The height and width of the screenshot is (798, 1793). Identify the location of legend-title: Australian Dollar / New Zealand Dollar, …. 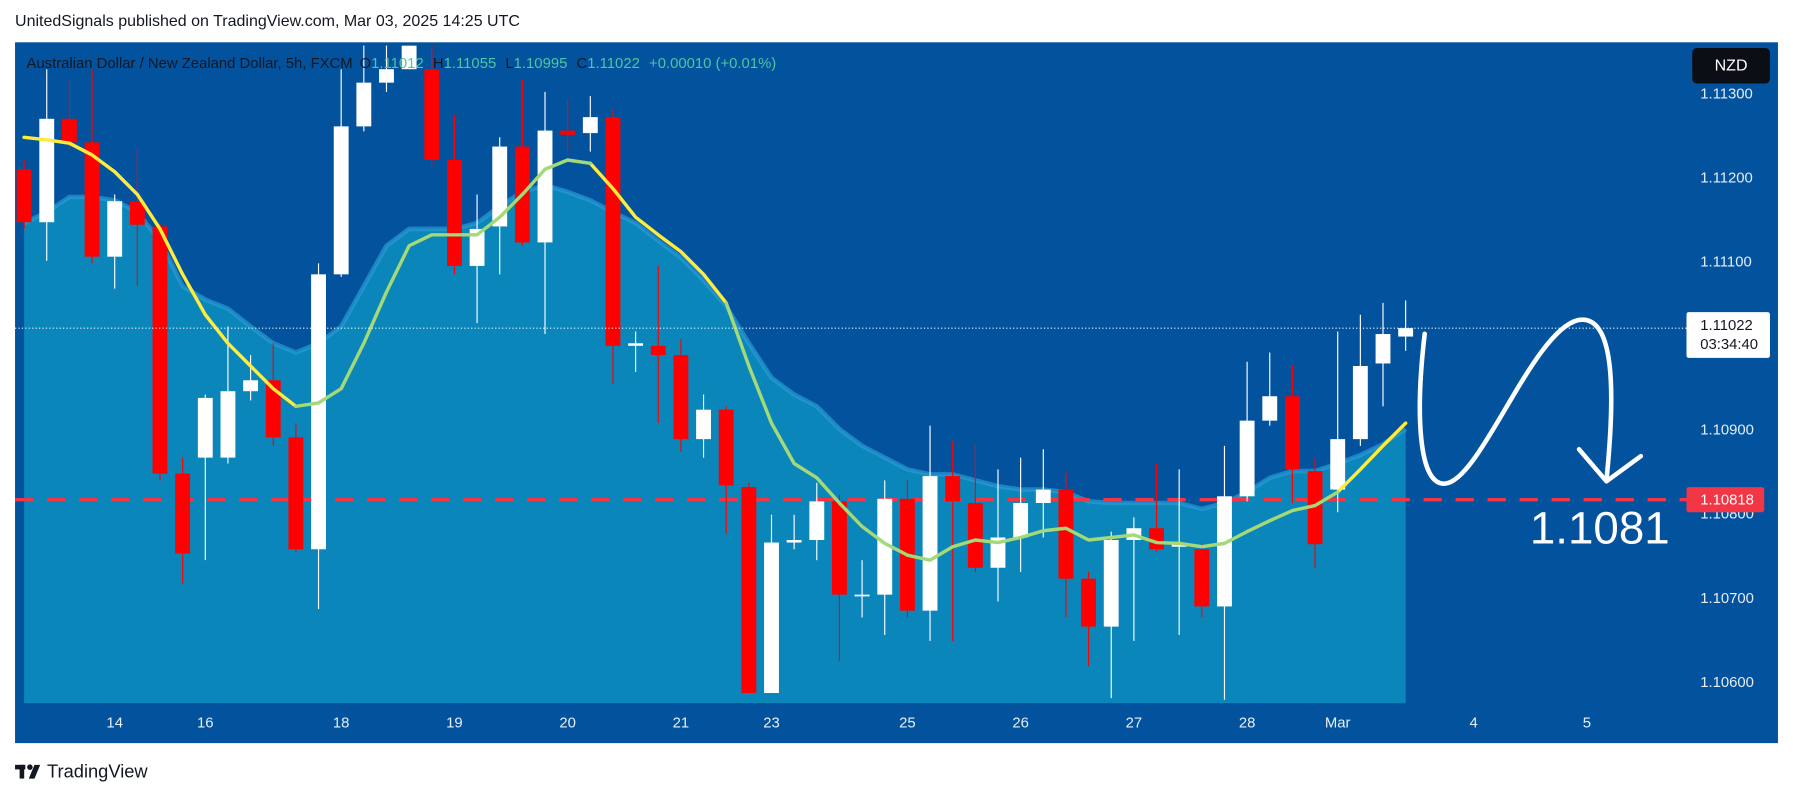
(189, 64).